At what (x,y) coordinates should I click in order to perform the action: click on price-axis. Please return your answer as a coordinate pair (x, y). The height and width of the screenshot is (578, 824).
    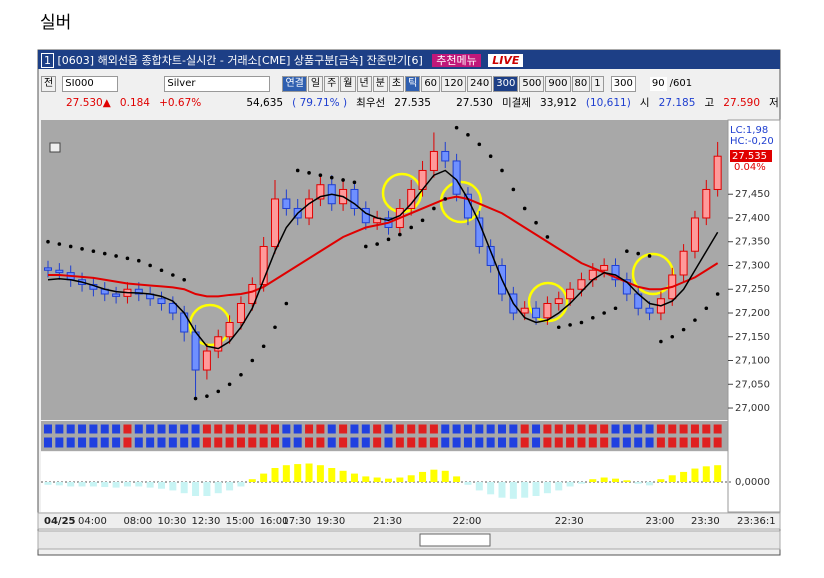
    Looking at the image, I should click on (754, 316).